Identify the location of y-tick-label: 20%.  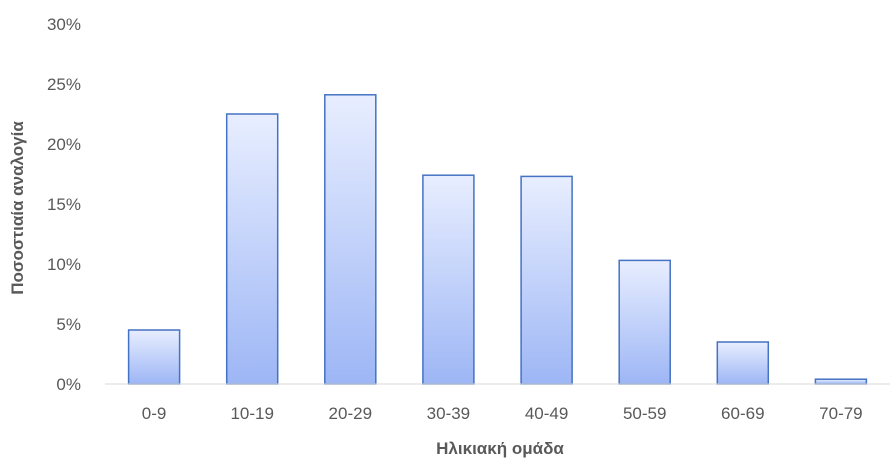
(64, 144).